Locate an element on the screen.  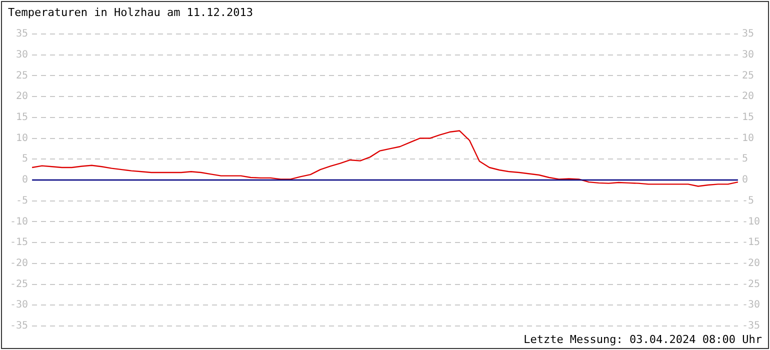
y-tick-label: 20 is located at coordinates (22, 96).